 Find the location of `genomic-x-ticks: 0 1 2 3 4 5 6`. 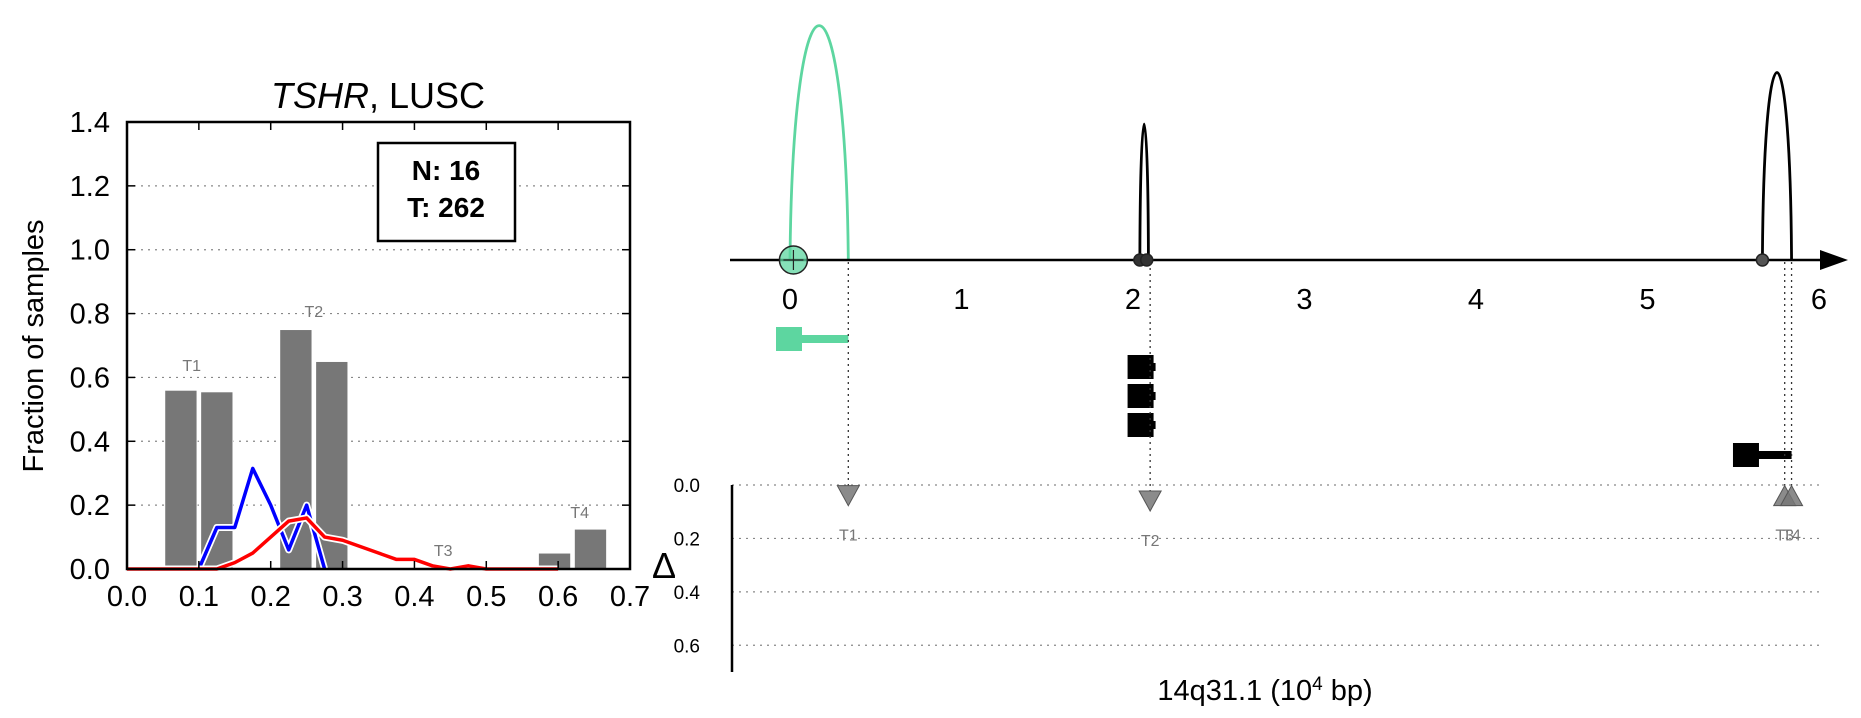

genomic-x-ticks: 0 1 2 3 4 5 6 is located at coordinates (1304, 300).